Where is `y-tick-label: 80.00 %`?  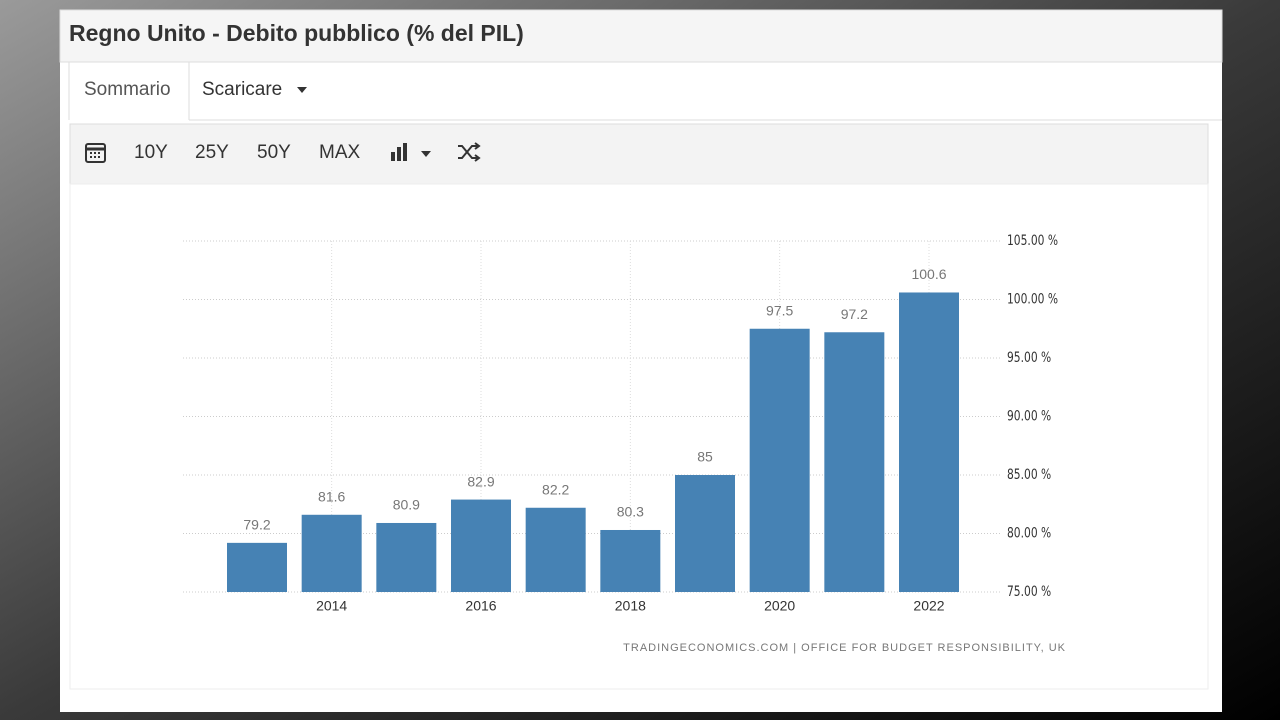
y-tick-label: 80.00 % is located at coordinates (1029, 533).